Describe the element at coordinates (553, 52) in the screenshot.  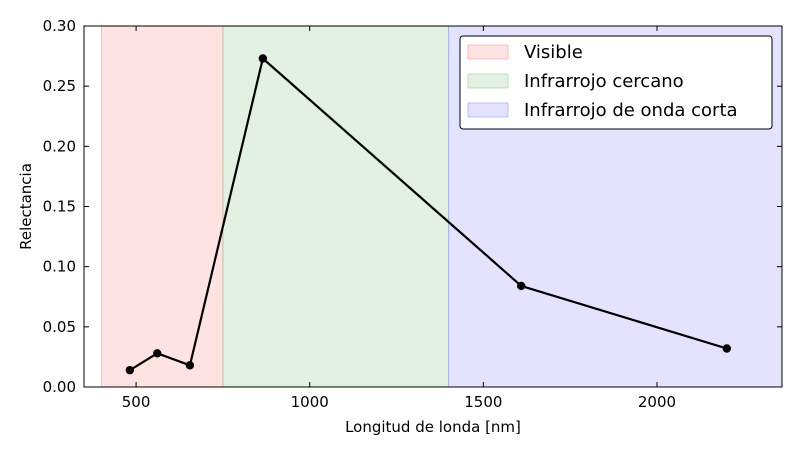
I see `legend-label: Visible` at that location.